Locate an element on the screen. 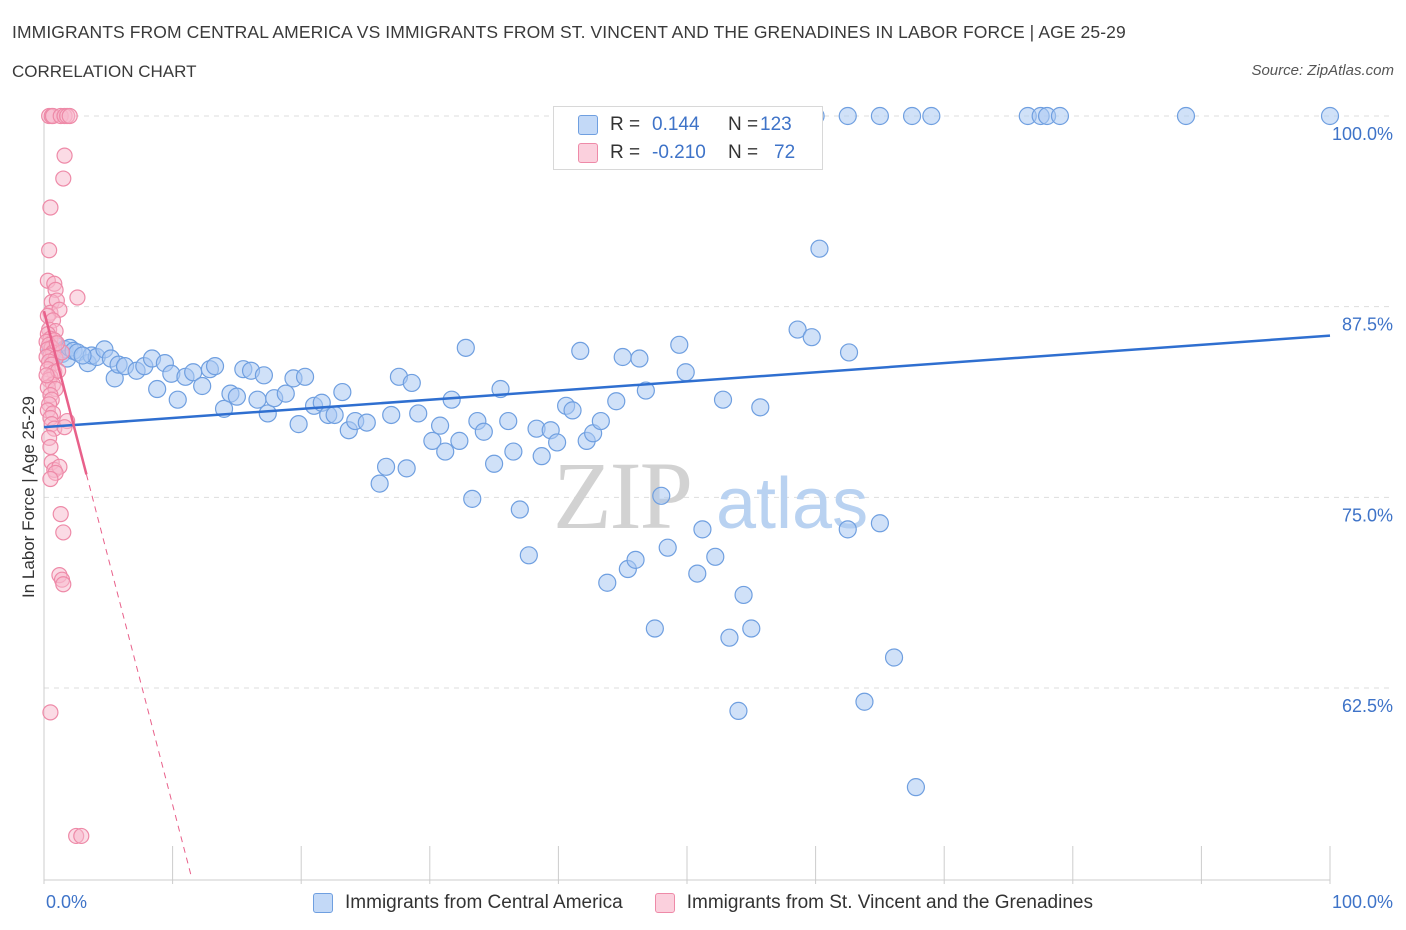  series-legend-label: Immigrants from Central America is located at coordinates (484, 902).